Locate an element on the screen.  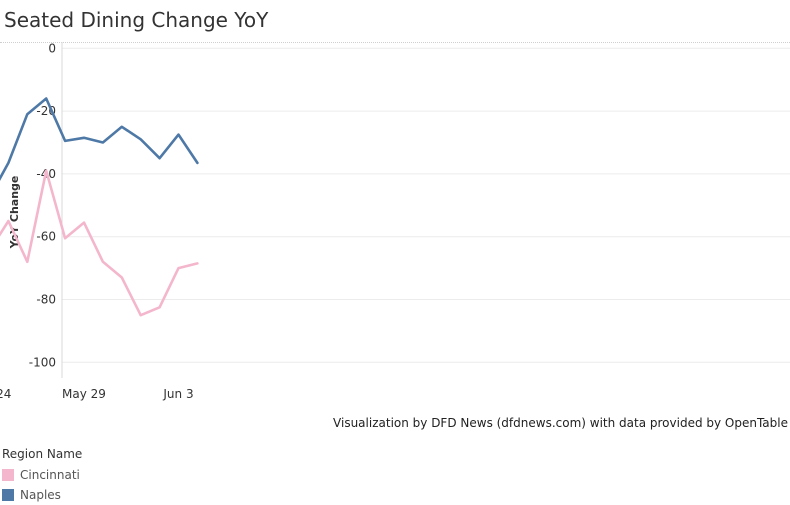
legend-swatch-cincinnati is located at coordinates (8, 475).